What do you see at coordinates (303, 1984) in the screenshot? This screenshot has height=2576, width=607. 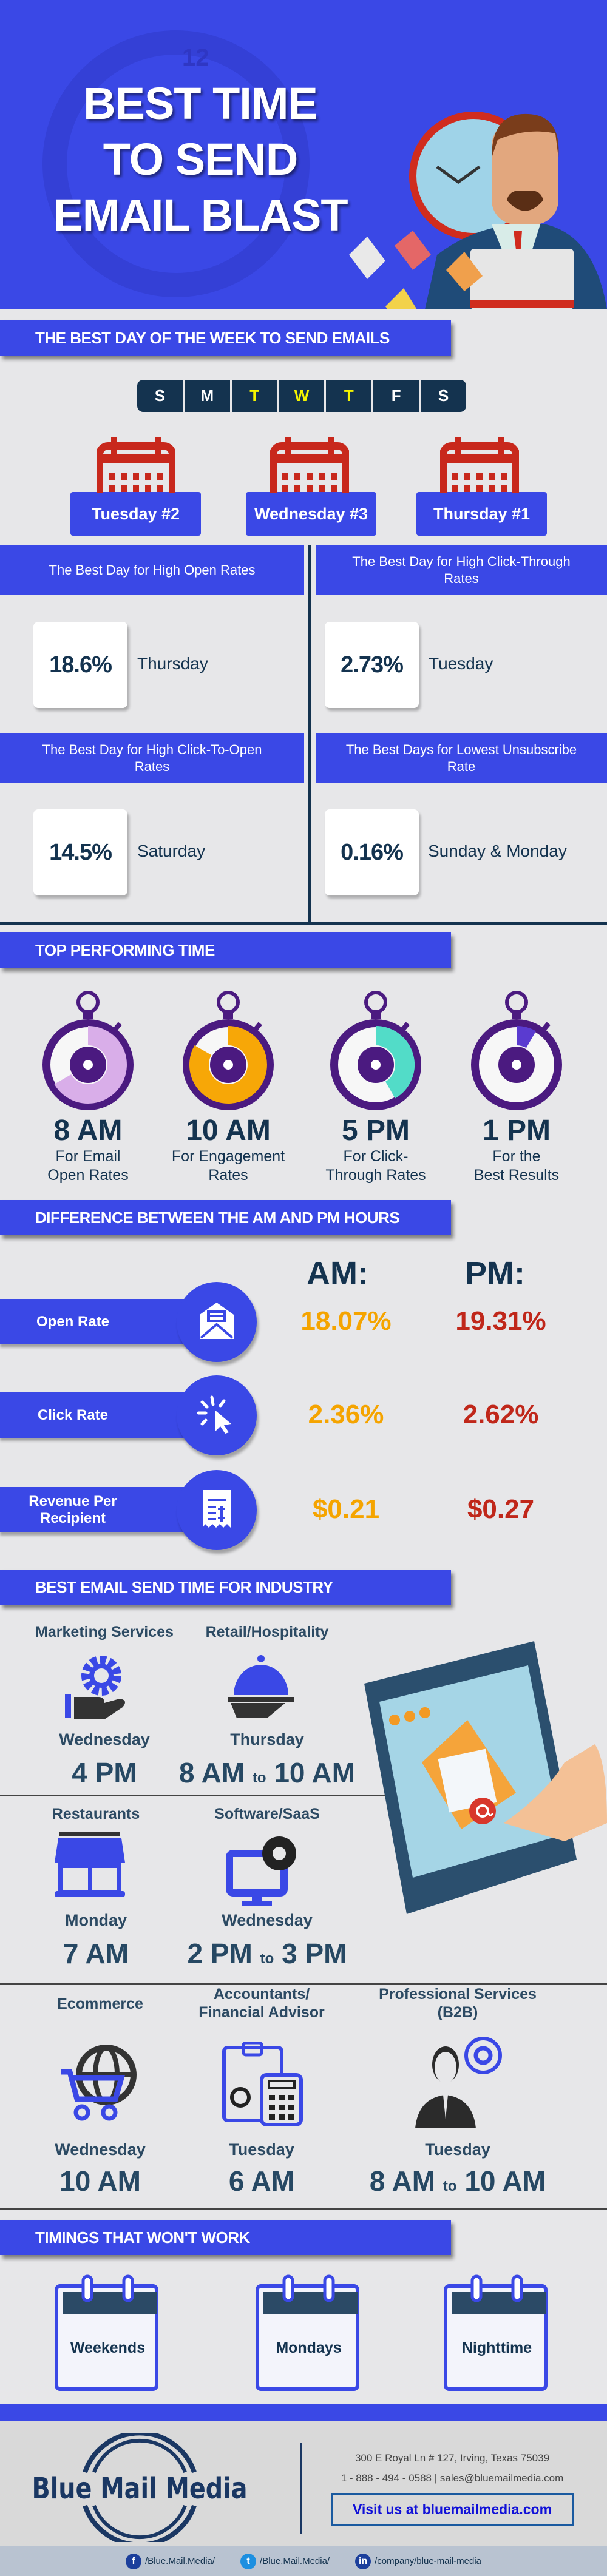 I see `divider` at bounding box center [303, 1984].